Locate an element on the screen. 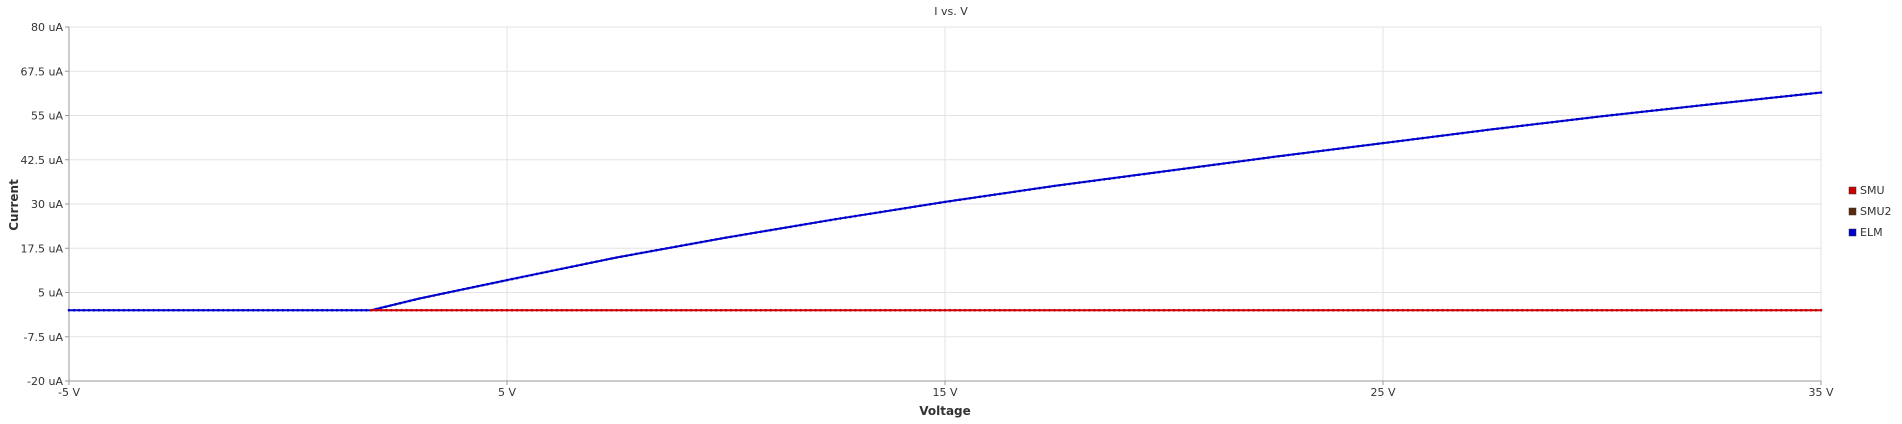 The width and height of the screenshot is (1902, 424). y-tick-label: 80 uA is located at coordinates (47, 27).